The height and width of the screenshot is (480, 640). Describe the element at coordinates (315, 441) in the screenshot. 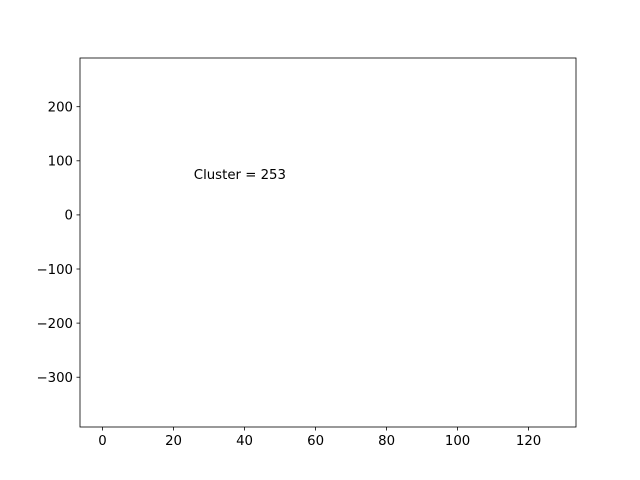

I see `x-tick-label: 60` at that location.